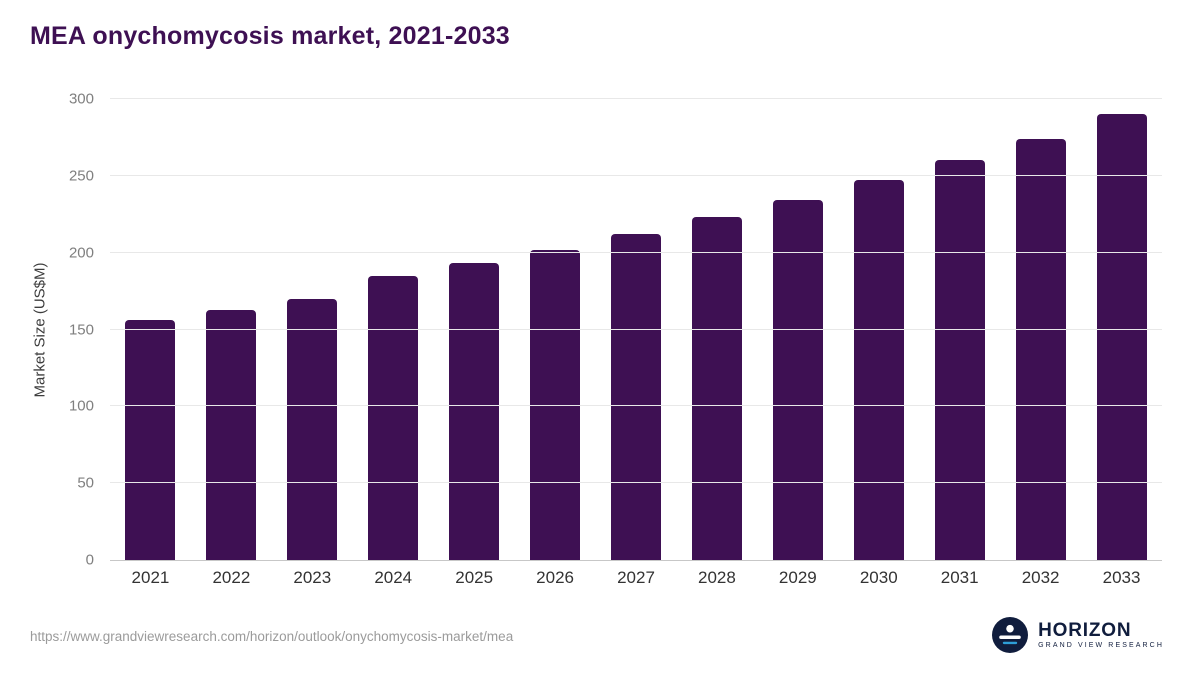 Image resolution: width=1200 pixels, height=675 pixels. Describe the element at coordinates (81, 406) in the screenshot. I see `y-tick-label: 100` at that location.